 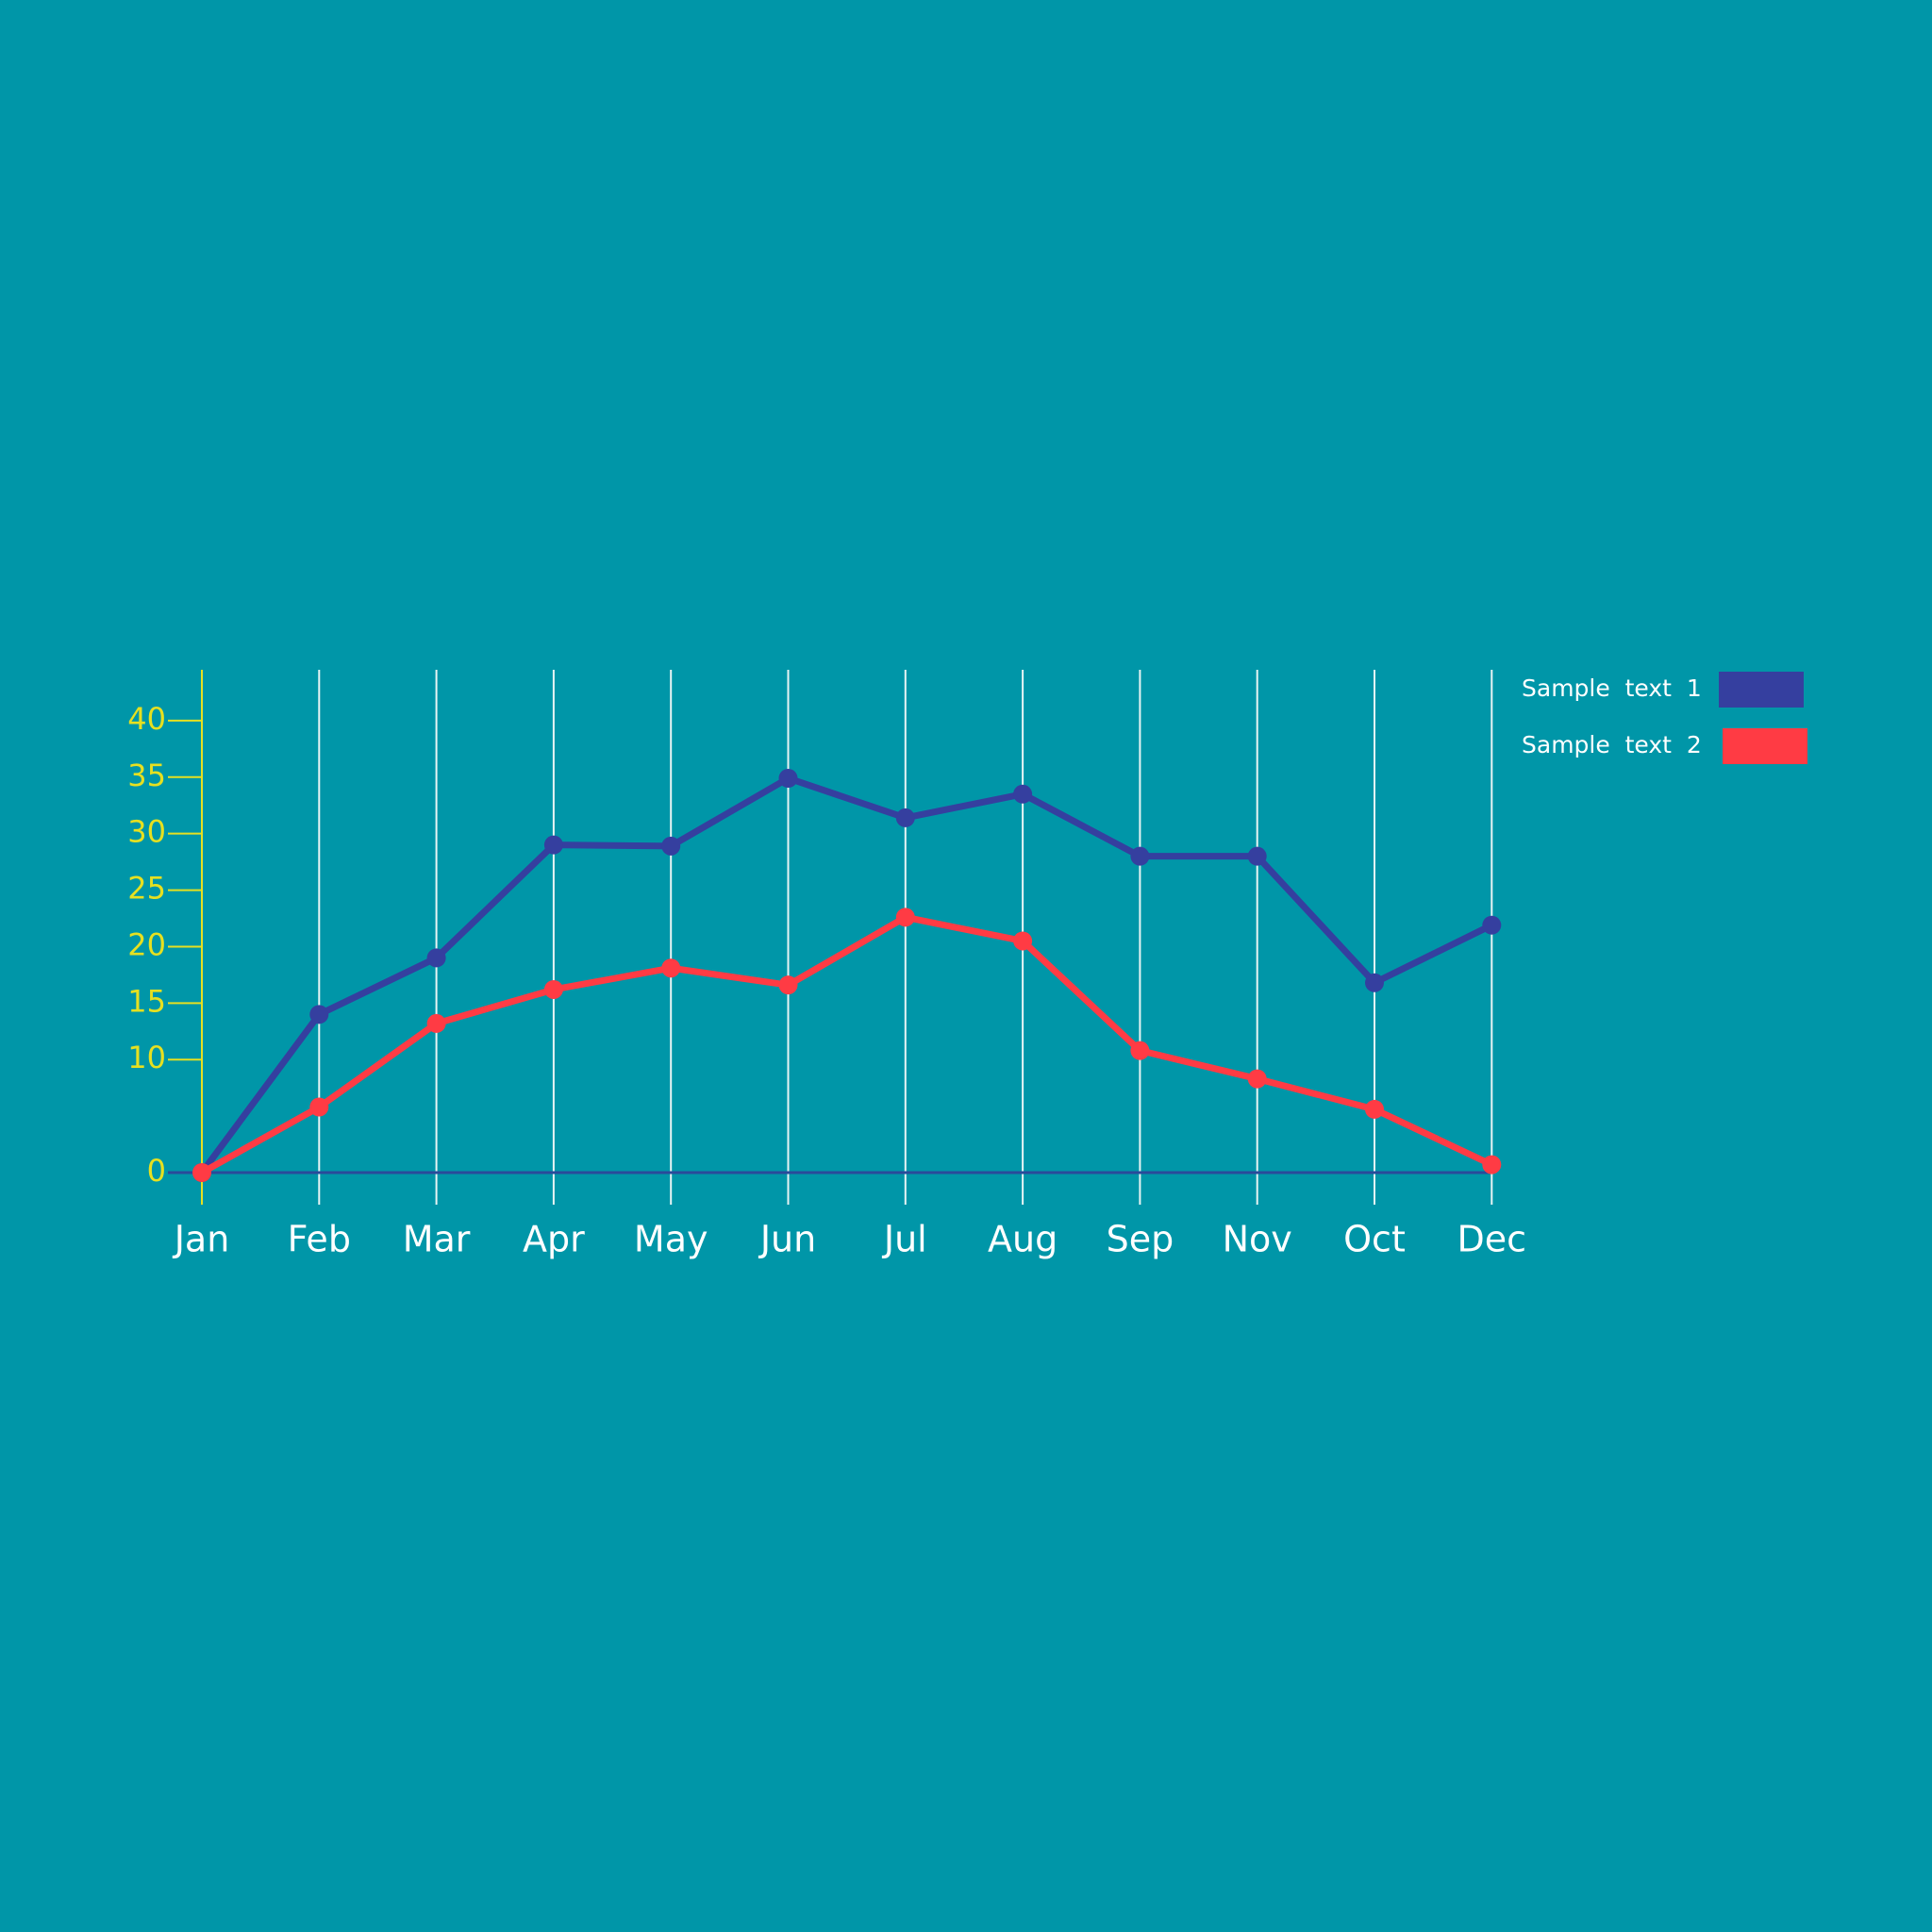 I want to click on y-tick-label: 20, so click(x=146, y=944).